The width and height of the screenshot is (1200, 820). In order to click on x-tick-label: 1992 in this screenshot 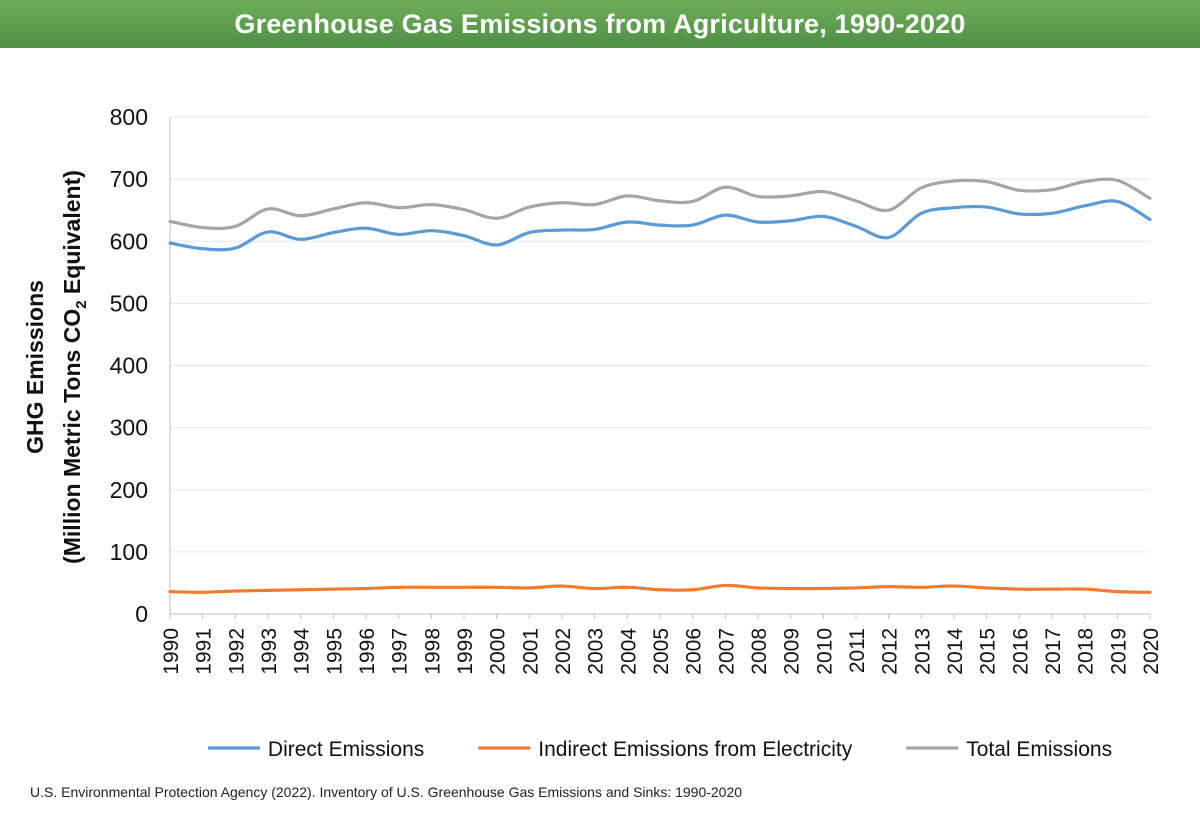, I will do `click(236, 651)`.